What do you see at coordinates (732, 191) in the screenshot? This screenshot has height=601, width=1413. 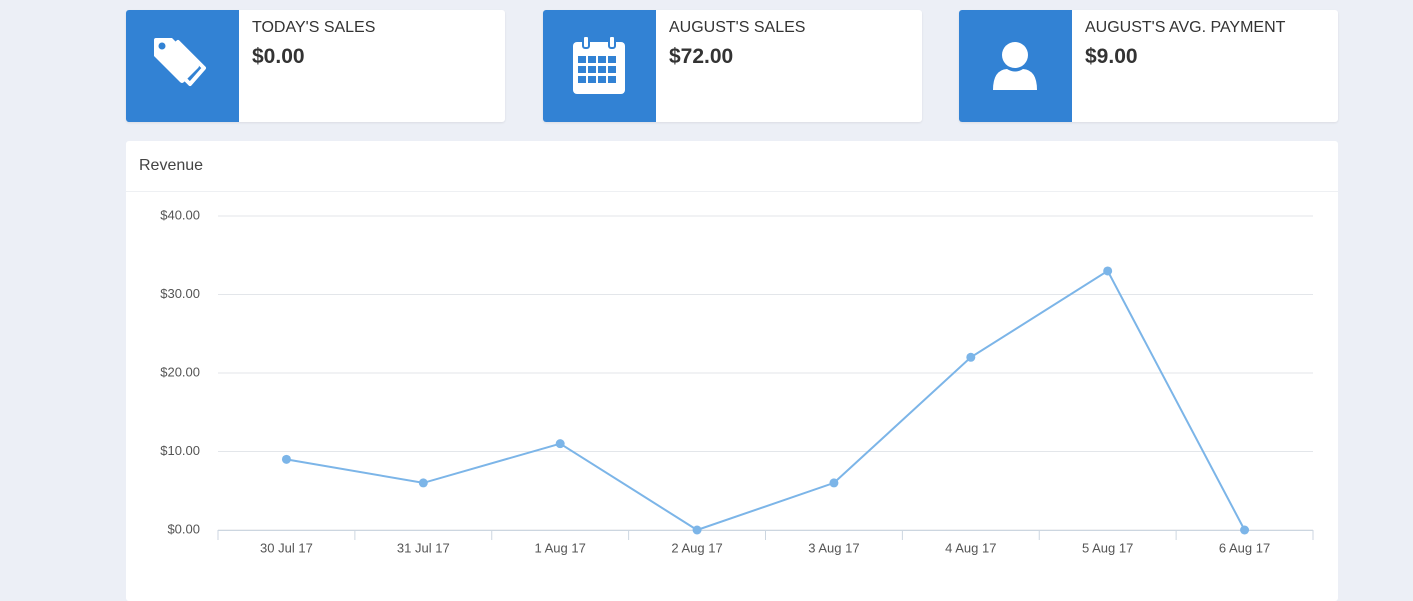 I see `divider` at bounding box center [732, 191].